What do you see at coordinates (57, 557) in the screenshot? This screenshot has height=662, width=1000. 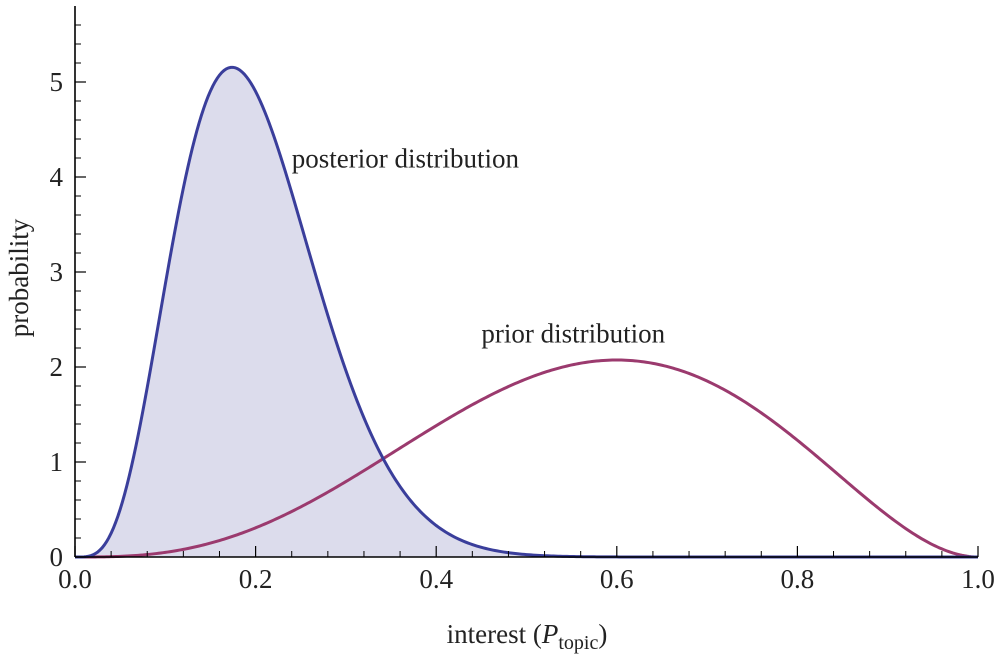 I see `y-tick-label: 0` at bounding box center [57, 557].